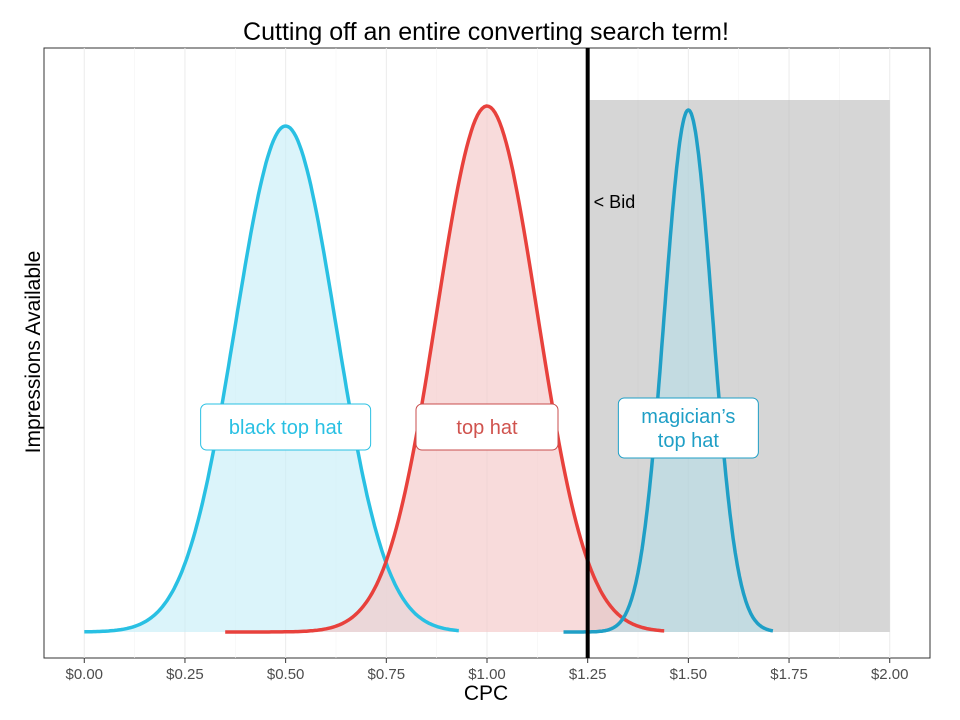 This screenshot has height=720, width=960. Describe the element at coordinates (689, 441) in the screenshot. I see `series-label-2: top hat` at that location.